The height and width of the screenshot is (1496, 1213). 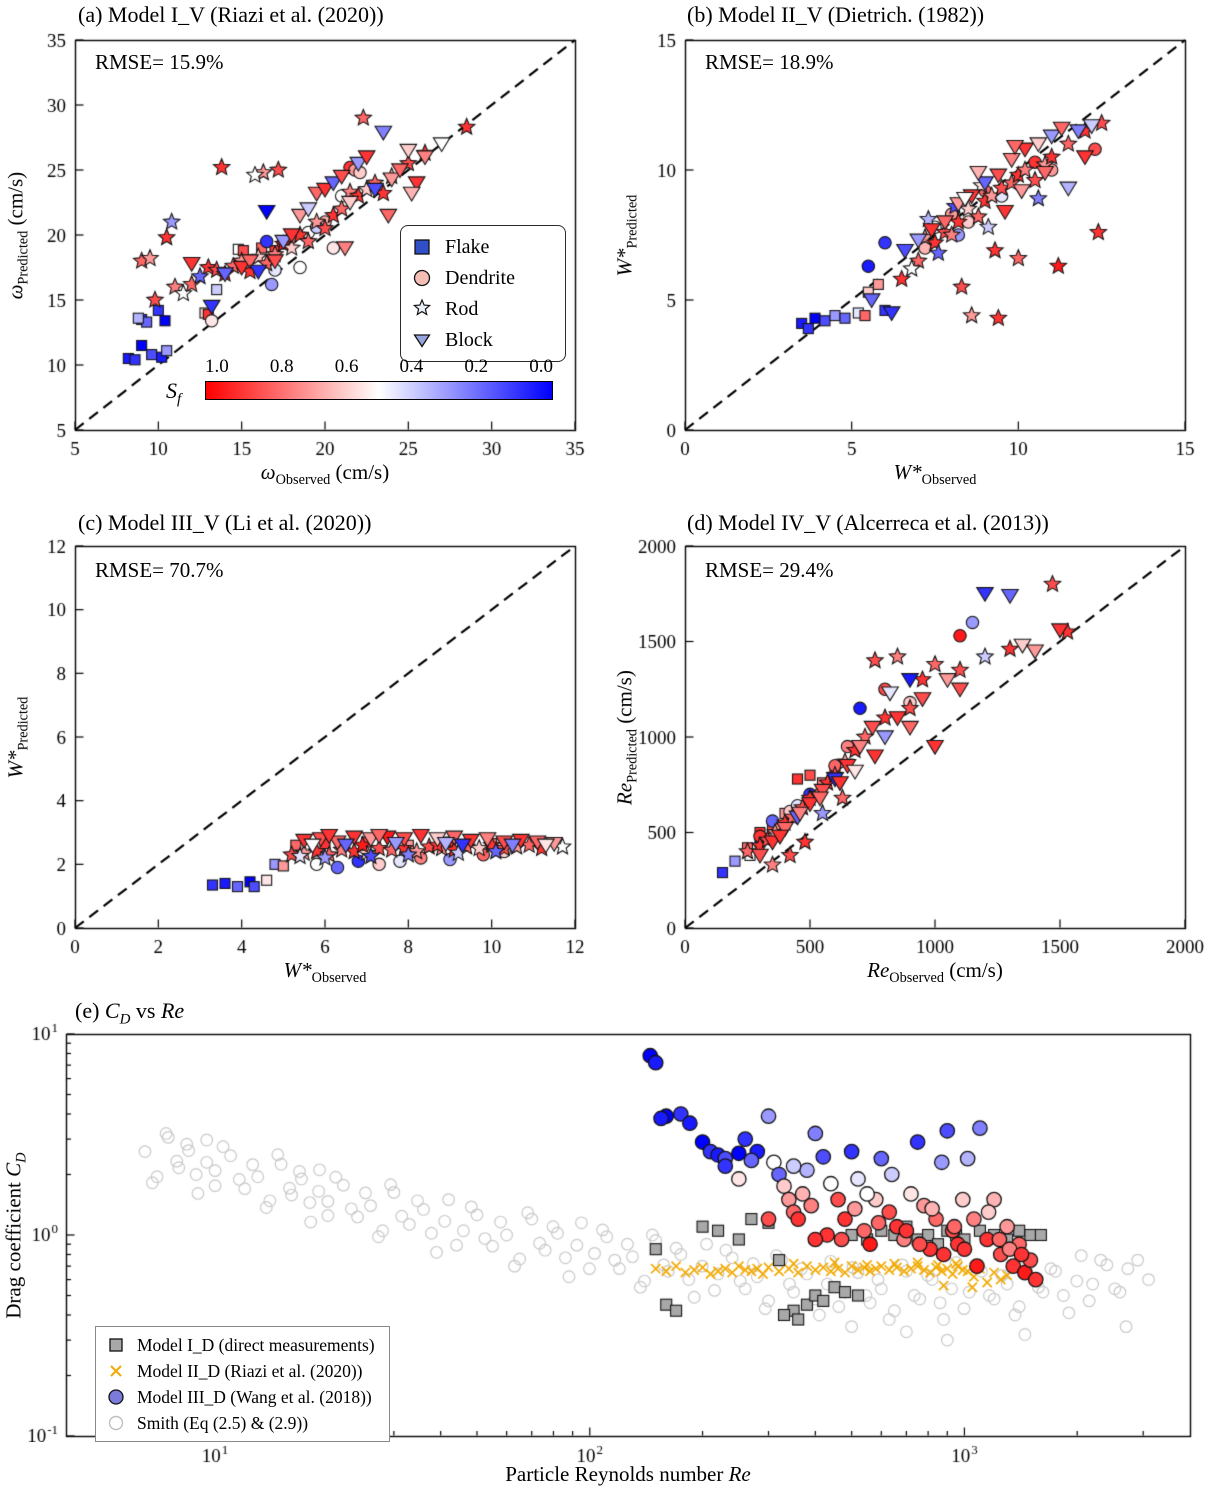 What do you see at coordinates (379, 366) in the screenshot?
I see `sf-colorbar-ticks: 1.0 0.8 0.6 0.4 0.2 0.0` at bounding box center [379, 366].